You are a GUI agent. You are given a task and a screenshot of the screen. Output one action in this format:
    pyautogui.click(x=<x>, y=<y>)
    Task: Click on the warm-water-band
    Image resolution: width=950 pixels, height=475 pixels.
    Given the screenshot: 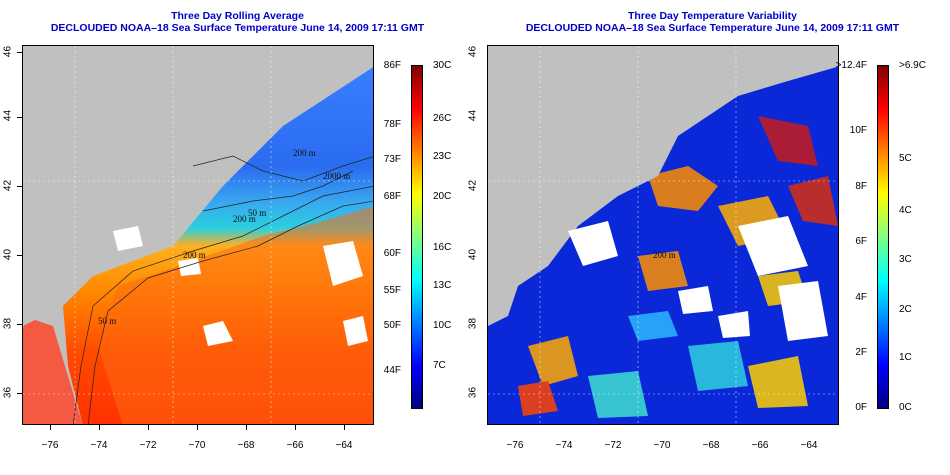 What is the action you would take?
    pyautogui.click(x=235, y=315)
    